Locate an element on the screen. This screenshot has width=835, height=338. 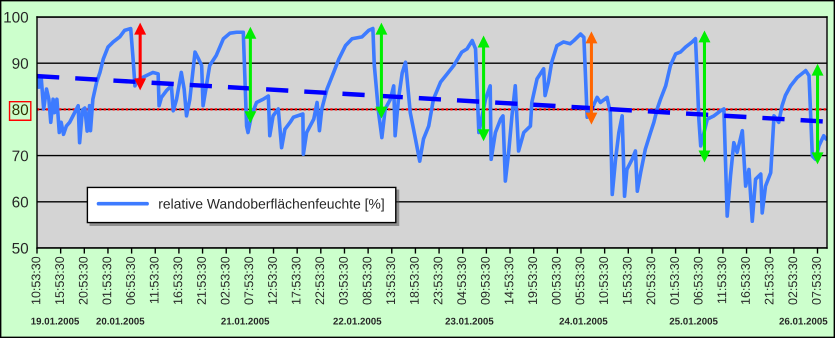
x2-tick-label: 23.01.2005 is located at coordinates (469, 321).